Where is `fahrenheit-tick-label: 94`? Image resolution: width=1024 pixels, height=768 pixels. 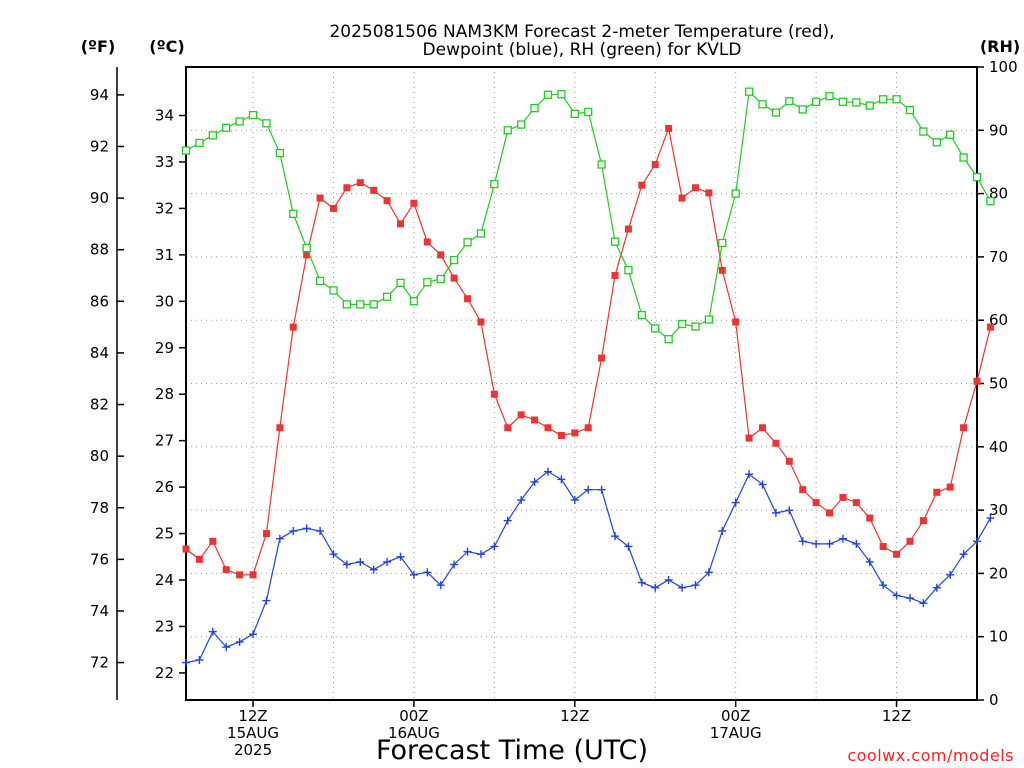 fahrenheit-tick-label: 94 is located at coordinates (99, 95).